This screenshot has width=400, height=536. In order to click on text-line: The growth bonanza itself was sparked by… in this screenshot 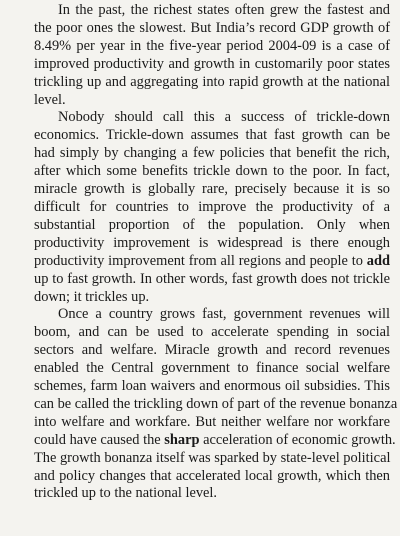, I will do `click(212, 457)`.